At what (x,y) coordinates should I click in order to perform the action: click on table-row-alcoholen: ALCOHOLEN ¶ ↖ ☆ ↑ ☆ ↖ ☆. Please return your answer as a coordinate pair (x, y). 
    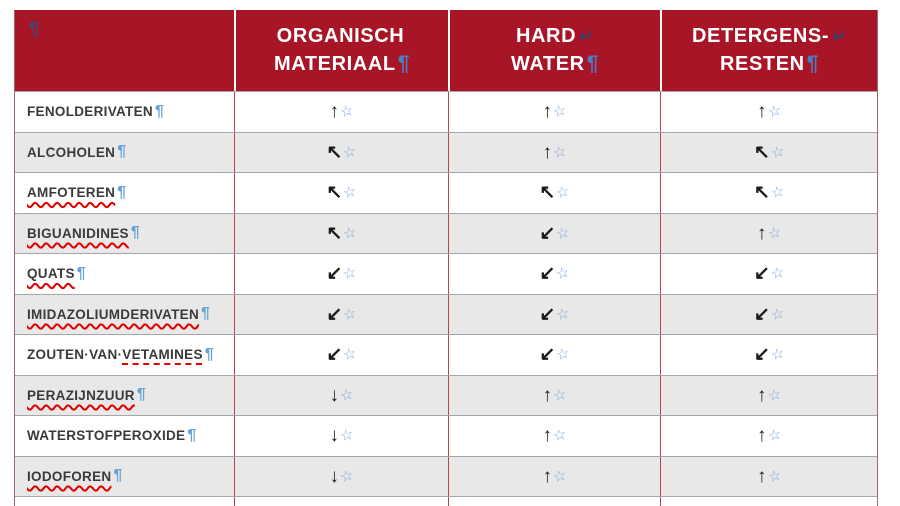
    Looking at the image, I should click on (446, 152).